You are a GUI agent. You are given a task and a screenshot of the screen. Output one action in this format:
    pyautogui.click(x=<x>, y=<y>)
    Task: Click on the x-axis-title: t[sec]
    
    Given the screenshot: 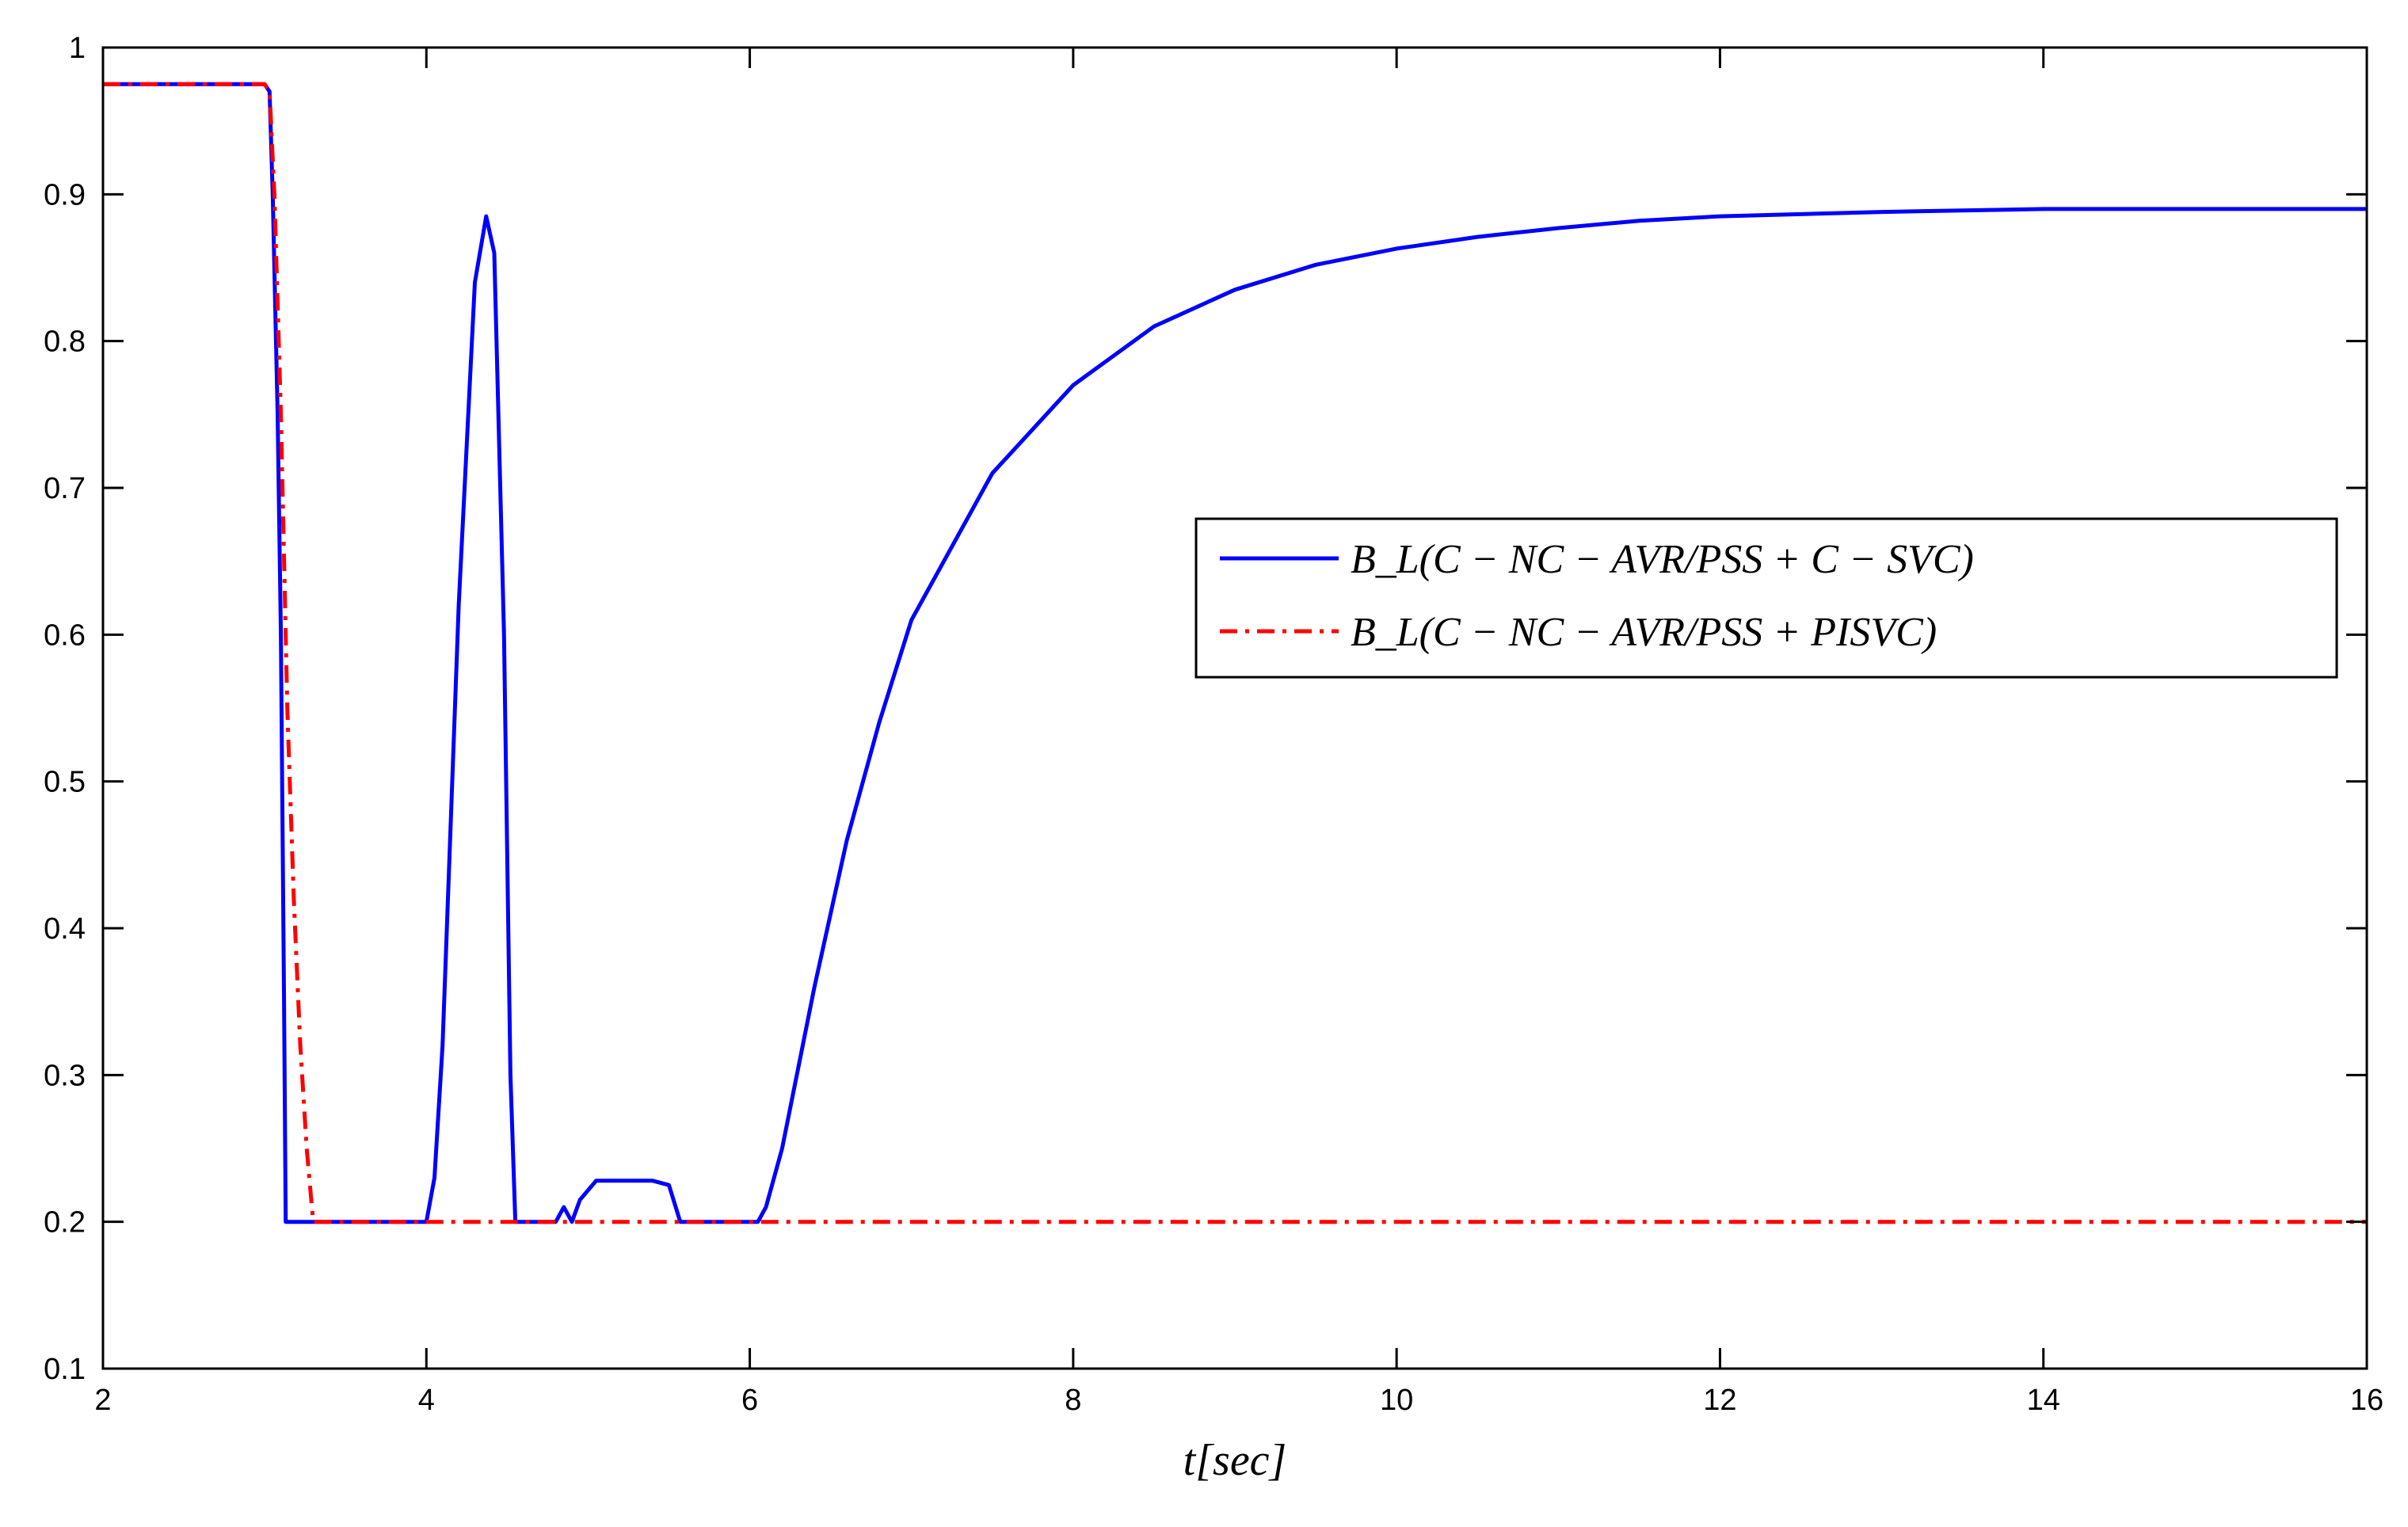 What is the action you would take?
    pyautogui.click(x=1235, y=1460)
    